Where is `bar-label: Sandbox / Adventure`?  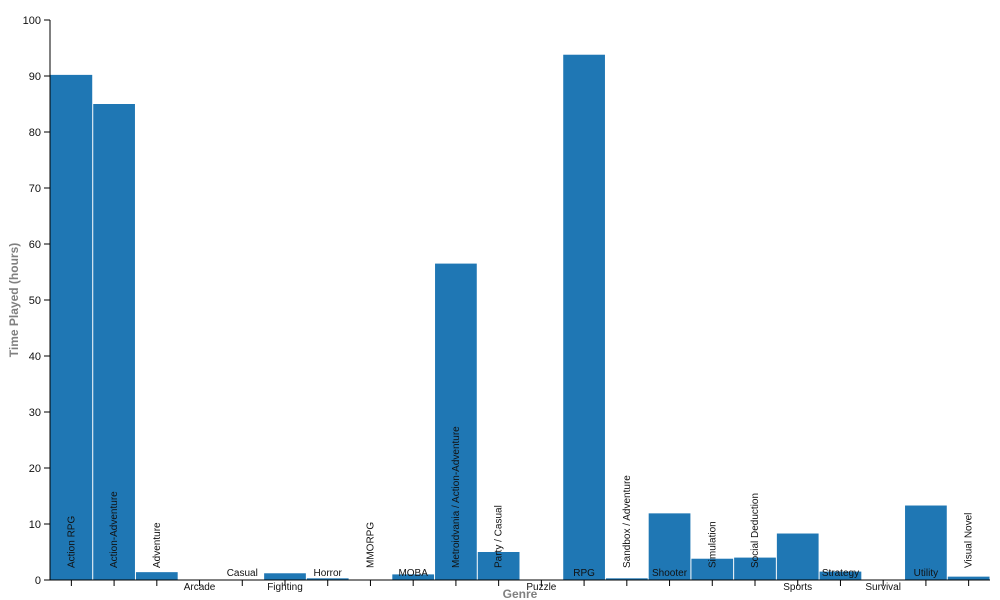
bar-label: Sandbox / Adventure is located at coordinates (627, 521).